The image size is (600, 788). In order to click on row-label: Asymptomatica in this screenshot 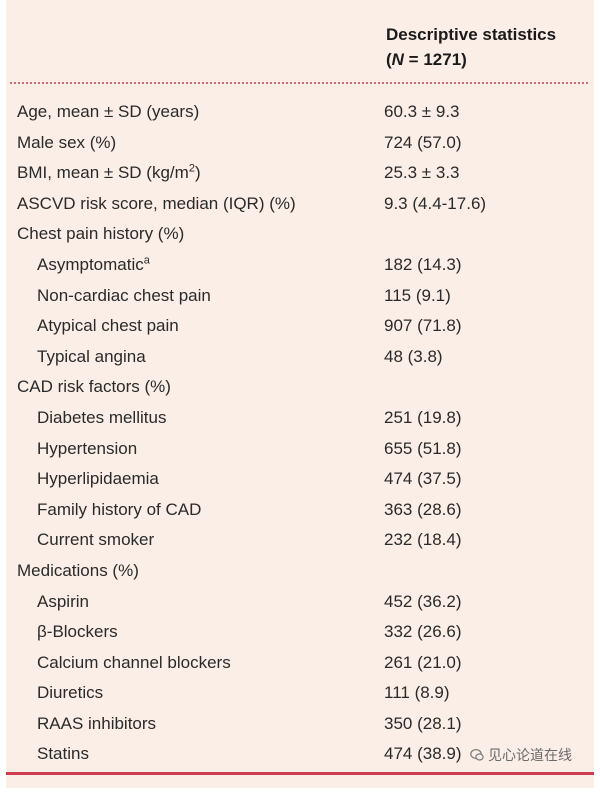, I will do `click(93, 265)`.